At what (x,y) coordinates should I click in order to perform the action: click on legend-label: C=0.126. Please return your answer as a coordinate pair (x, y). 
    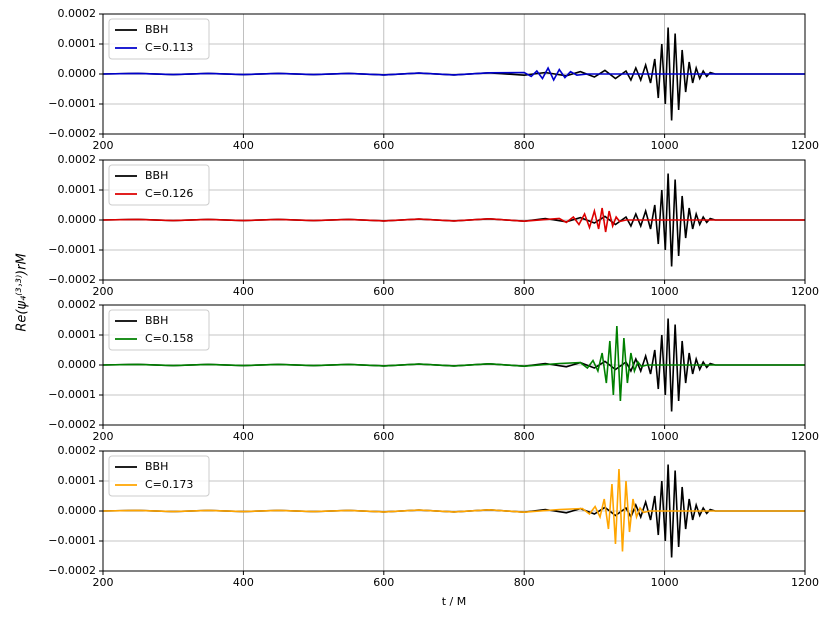
    Looking at the image, I should click on (169, 193).